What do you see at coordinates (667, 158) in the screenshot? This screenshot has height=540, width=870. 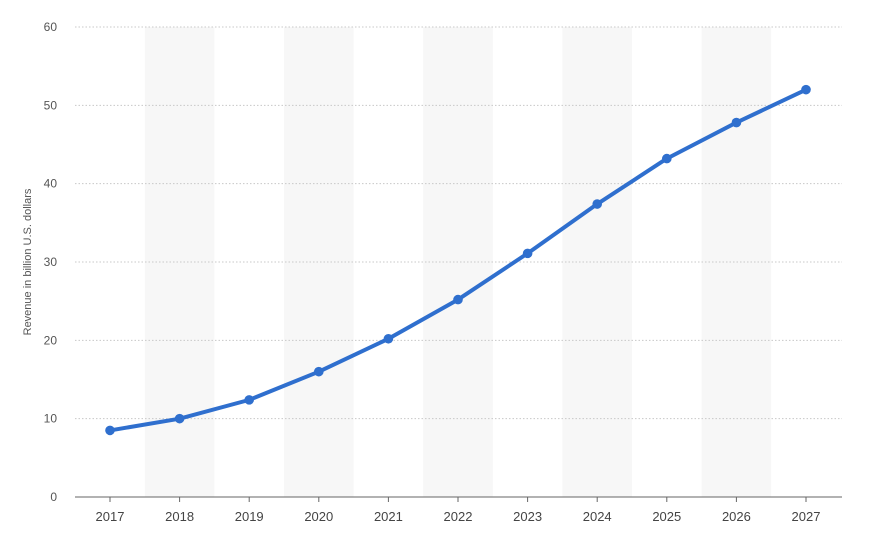 I see `point-2025` at bounding box center [667, 158].